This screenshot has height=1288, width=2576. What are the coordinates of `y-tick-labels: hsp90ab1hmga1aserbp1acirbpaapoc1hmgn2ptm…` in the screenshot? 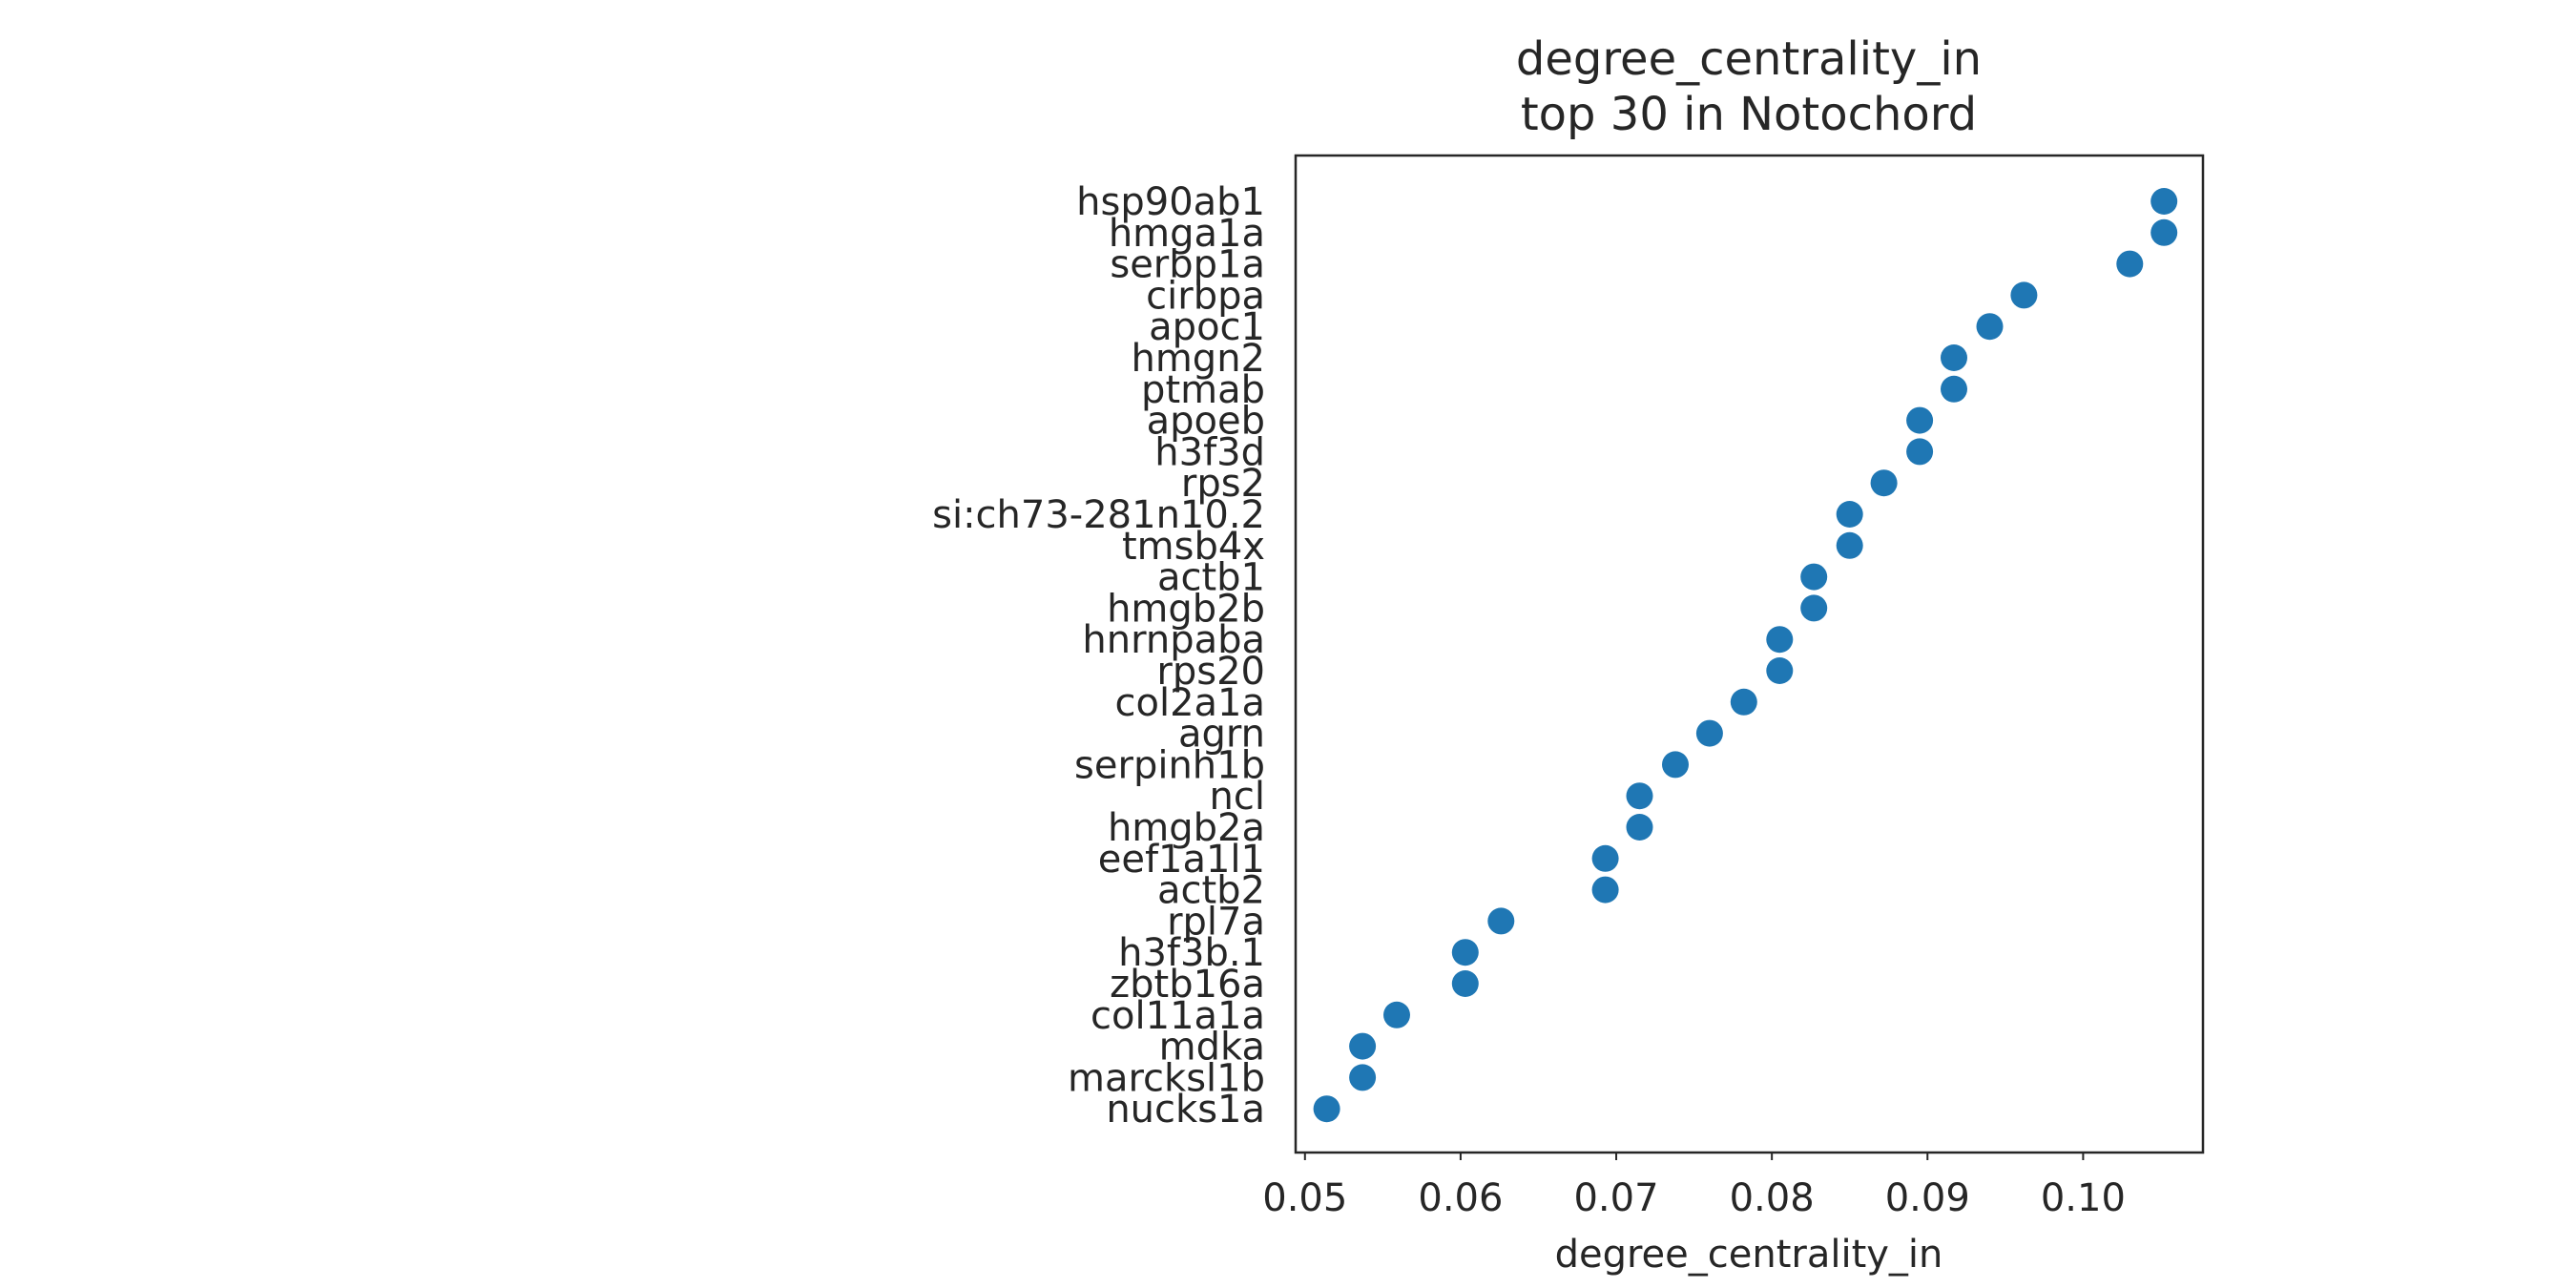 It's located at (1098, 656).